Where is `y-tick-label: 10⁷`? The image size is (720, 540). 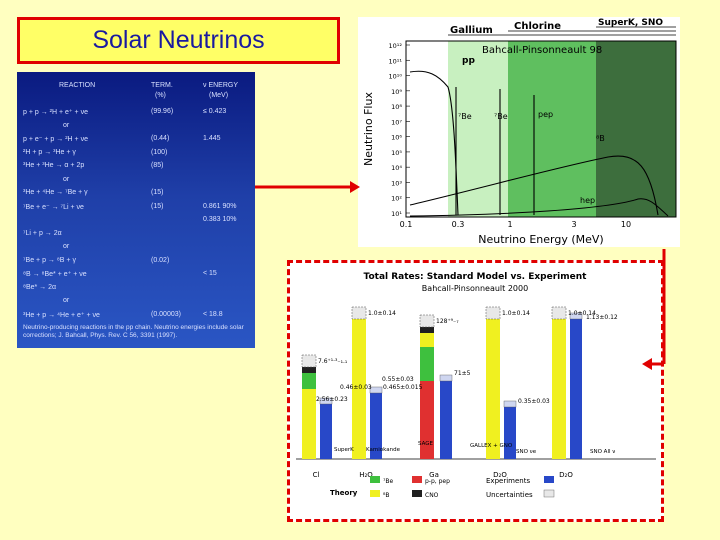 y-tick-label: 10⁷ is located at coordinates (396, 122).